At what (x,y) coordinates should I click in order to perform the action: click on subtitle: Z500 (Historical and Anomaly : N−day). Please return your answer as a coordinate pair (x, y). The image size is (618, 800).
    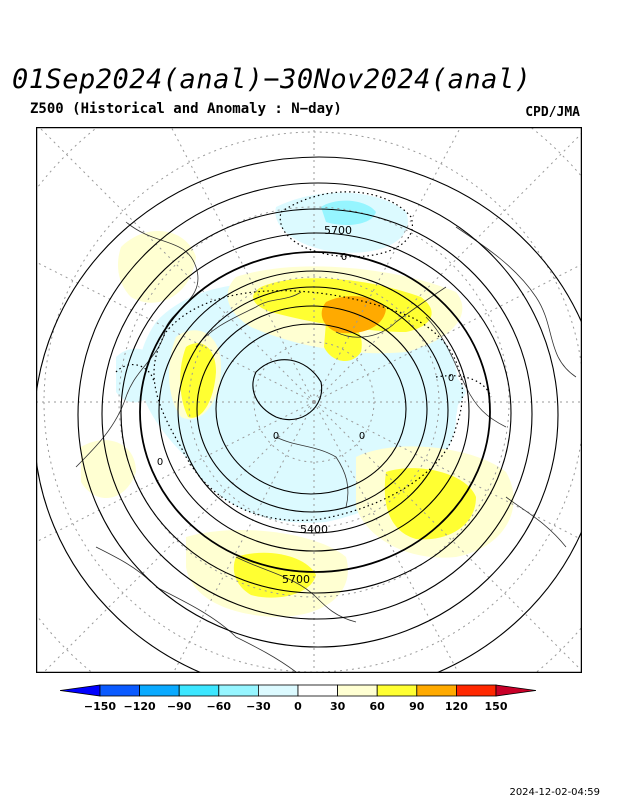
    Looking at the image, I should click on (186, 109).